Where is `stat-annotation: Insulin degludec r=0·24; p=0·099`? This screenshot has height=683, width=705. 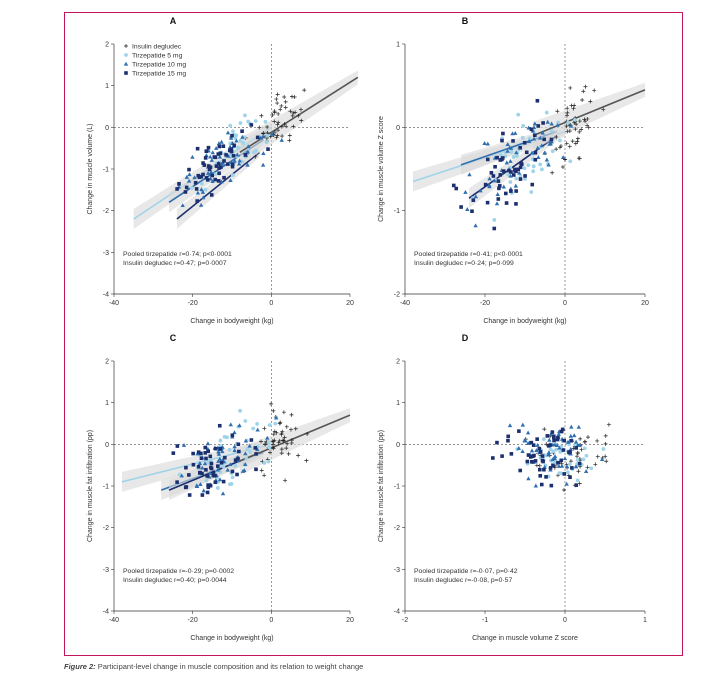
stat-annotation: Insulin degludec r=0·24; p=0·099 is located at coordinates (464, 263).